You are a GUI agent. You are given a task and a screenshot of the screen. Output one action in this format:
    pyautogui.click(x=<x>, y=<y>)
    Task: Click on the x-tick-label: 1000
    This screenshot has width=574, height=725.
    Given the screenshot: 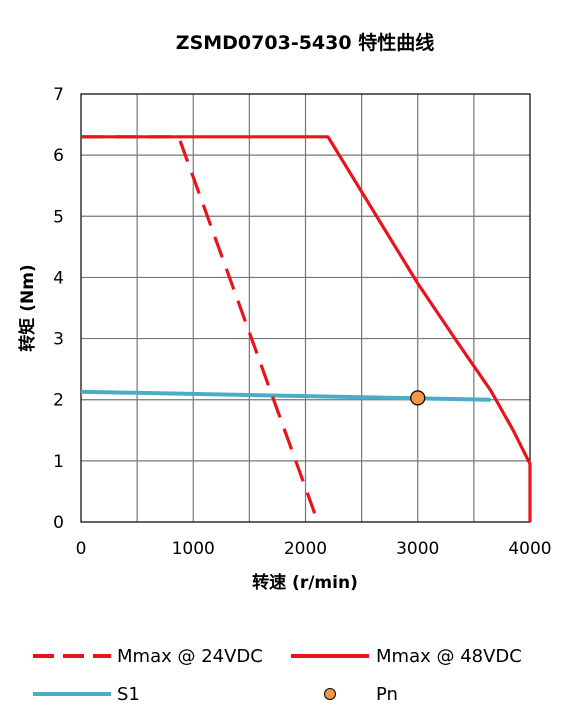 What is the action you would take?
    pyautogui.click(x=193, y=549)
    